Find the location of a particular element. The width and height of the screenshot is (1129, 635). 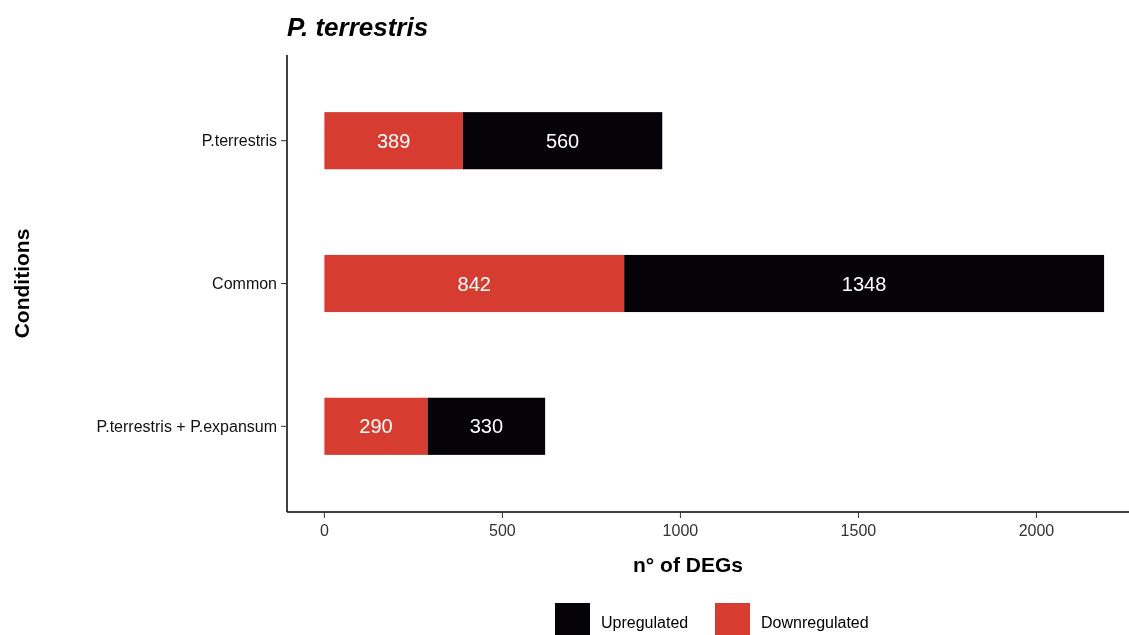

y-tick-label: P.terrestris + P.expansum is located at coordinates (186, 426).